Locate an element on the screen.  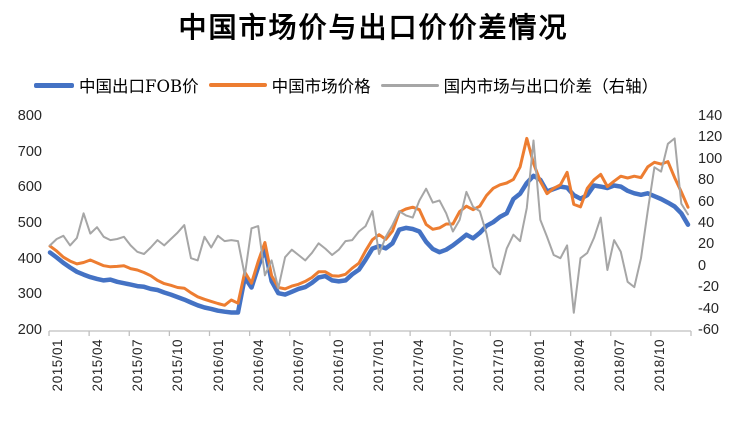
x-axis-tick-label: 2015/10 is located at coordinates (178, 365).